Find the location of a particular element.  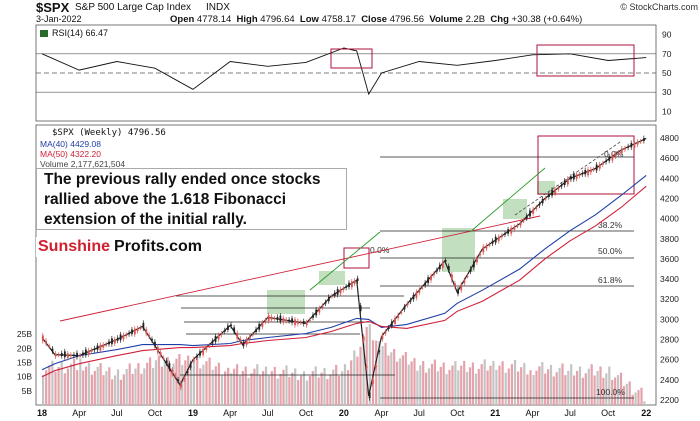

rsi-legend: RSI(14) 66.47 is located at coordinates (80, 33).